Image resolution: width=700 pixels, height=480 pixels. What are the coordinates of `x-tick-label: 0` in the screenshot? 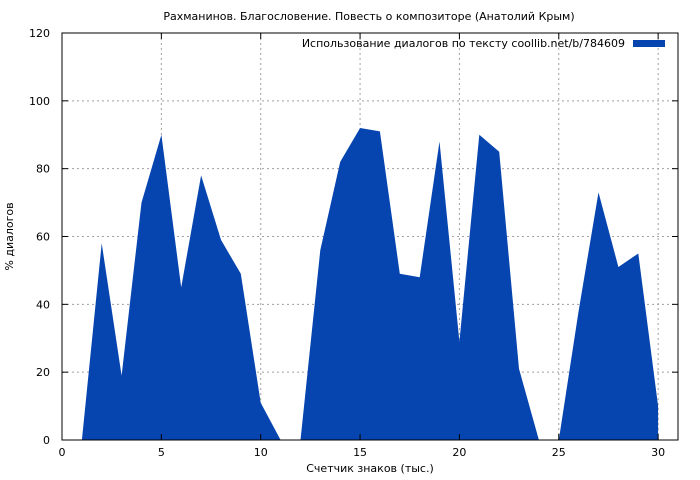 It's located at (62, 452).